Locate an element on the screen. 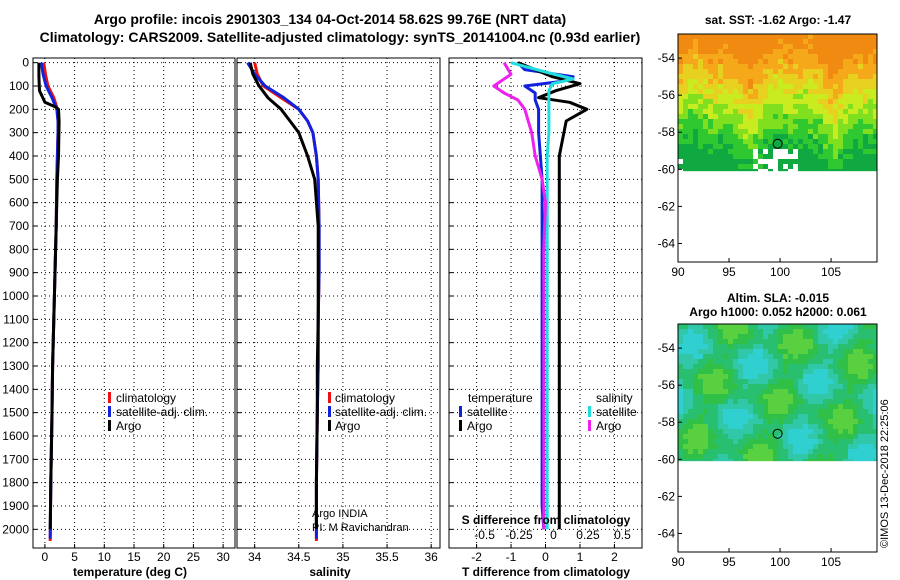 The width and height of the screenshot is (900, 580). legend-salinity-title: salinity is located at coordinates (614, 398).